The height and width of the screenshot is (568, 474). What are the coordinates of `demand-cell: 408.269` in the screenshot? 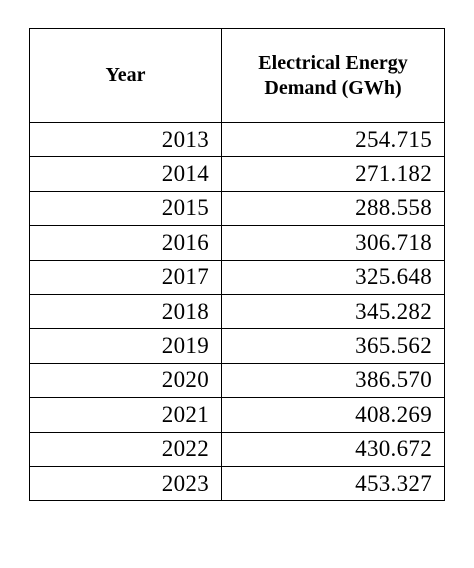 It's located at (333, 415).